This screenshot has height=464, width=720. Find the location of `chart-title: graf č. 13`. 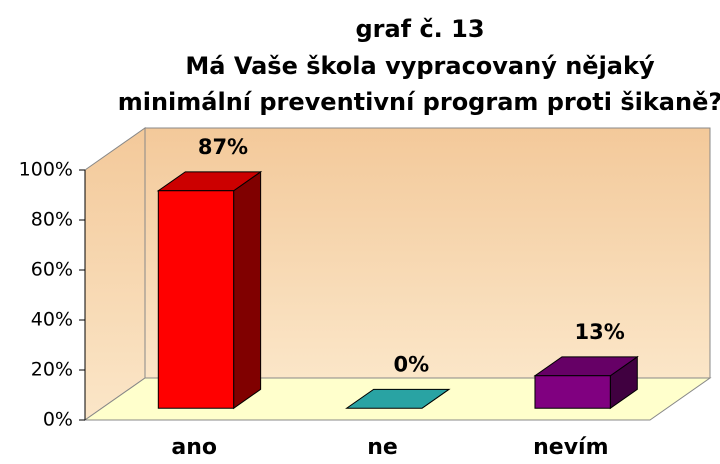

chart-title: graf č. 13 is located at coordinates (419, 29).